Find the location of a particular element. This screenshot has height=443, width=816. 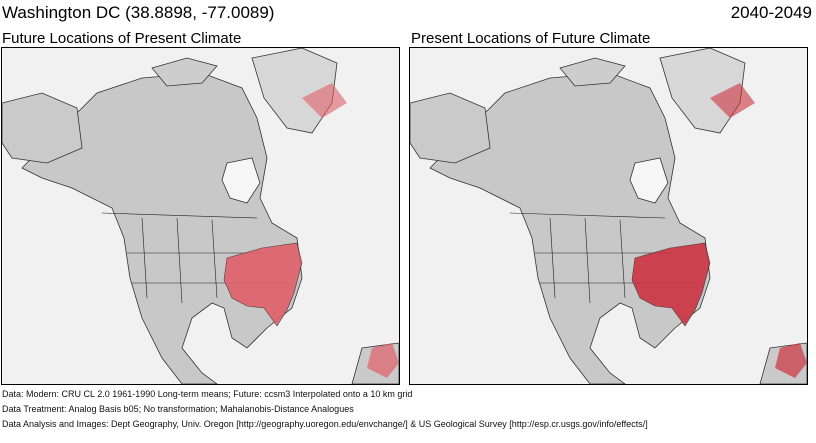

time-period: 2040-2049 is located at coordinates (771, 12).